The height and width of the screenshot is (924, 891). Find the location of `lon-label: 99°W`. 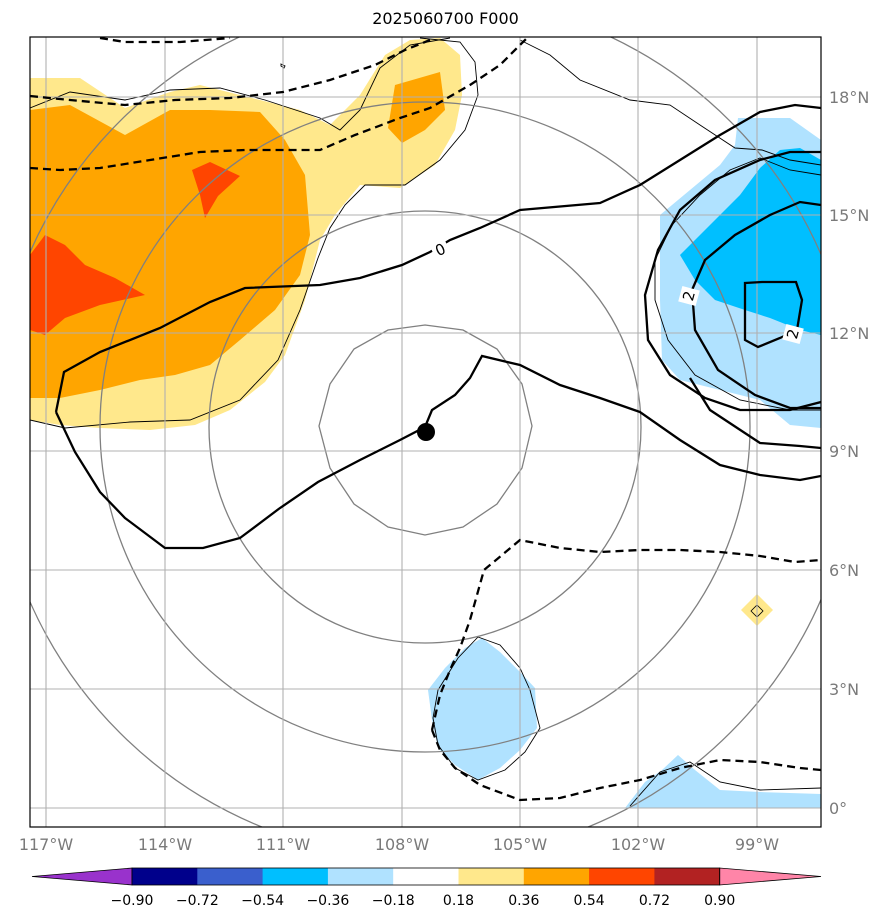

lon-label: 99°W is located at coordinates (757, 844).